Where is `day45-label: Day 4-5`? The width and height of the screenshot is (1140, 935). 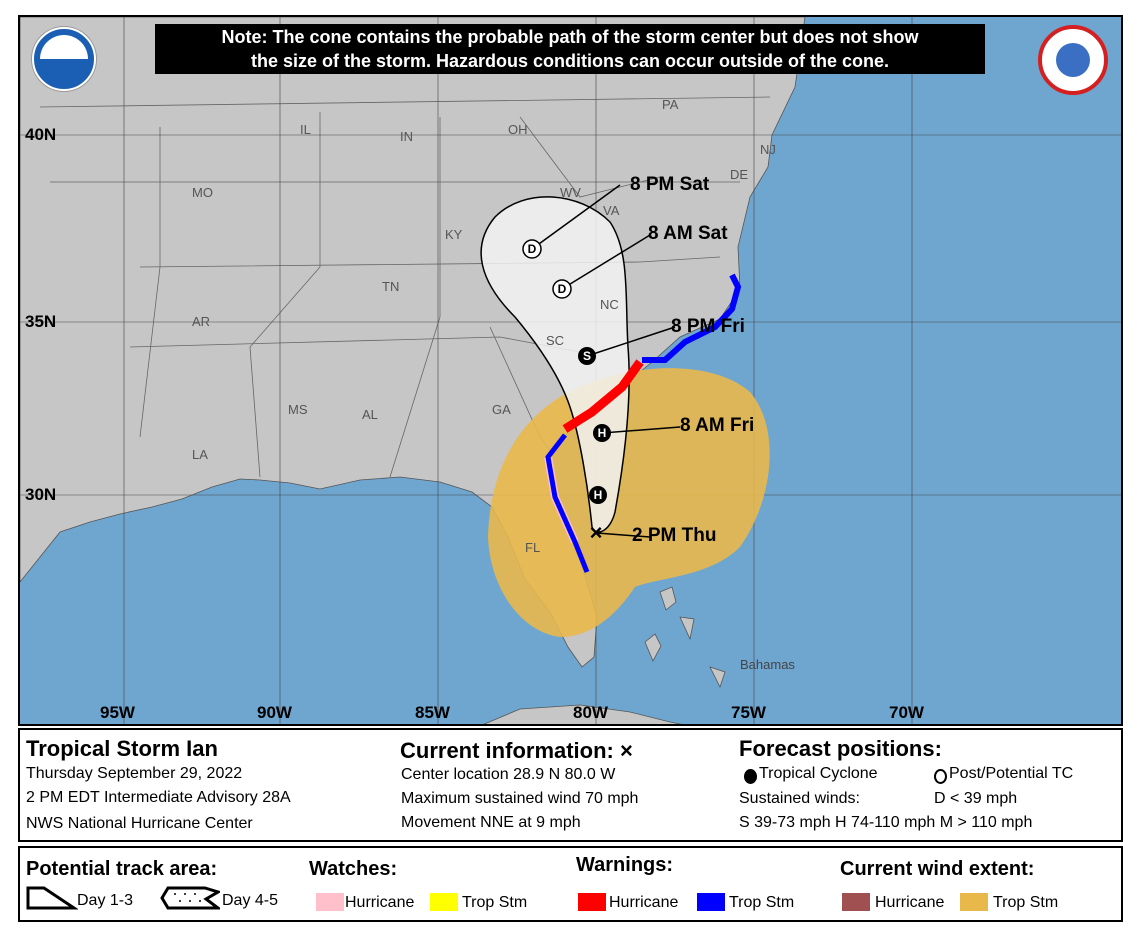
day45-label: Day 4-5 is located at coordinates (250, 900).